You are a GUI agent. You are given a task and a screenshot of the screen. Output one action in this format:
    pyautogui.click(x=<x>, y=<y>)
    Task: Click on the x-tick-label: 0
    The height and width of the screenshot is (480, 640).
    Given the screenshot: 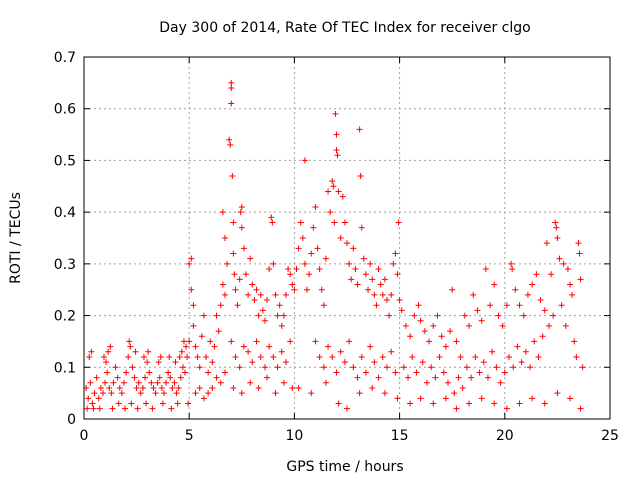 What is the action you would take?
    pyautogui.click(x=84, y=436)
    